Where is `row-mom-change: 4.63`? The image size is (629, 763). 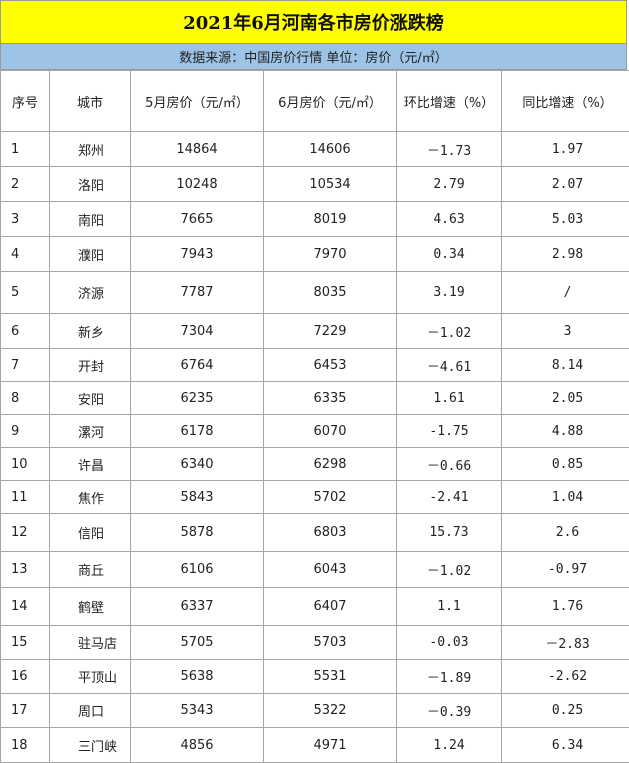
row-mom-change: 4.63 is located at coordinates (449, 219).